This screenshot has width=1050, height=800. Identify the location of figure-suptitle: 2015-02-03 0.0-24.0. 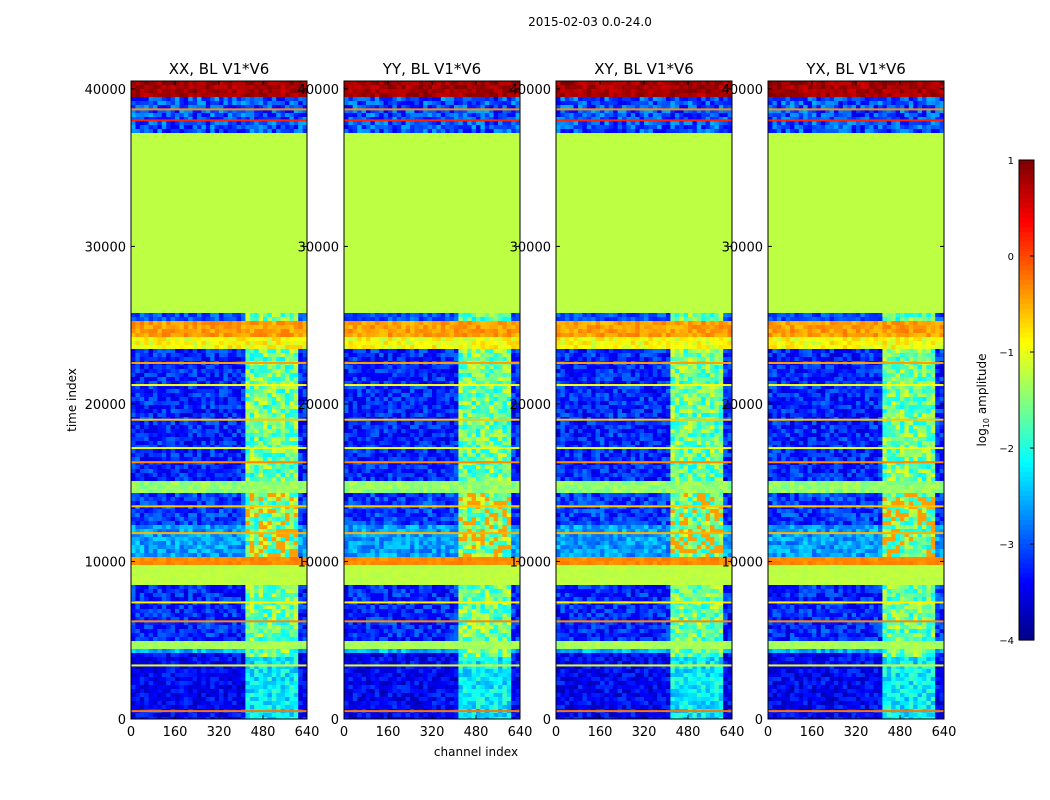
(590, 22).